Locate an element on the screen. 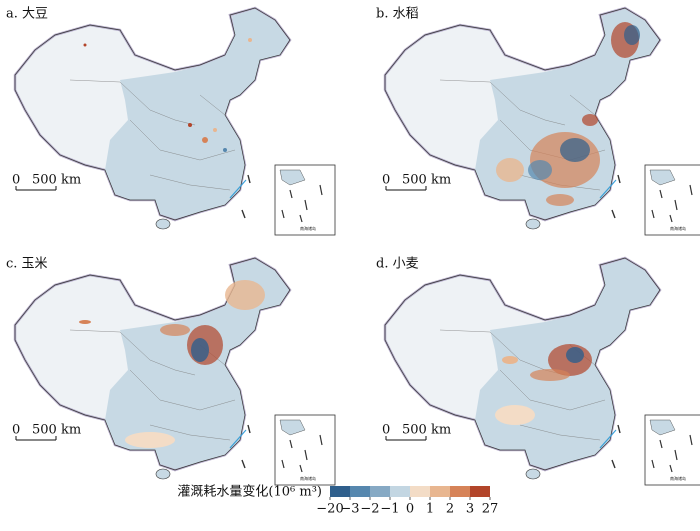 This screenshot has width=700, height=531. panel-label: a. 大豆 is located at coordinates (27, 14).